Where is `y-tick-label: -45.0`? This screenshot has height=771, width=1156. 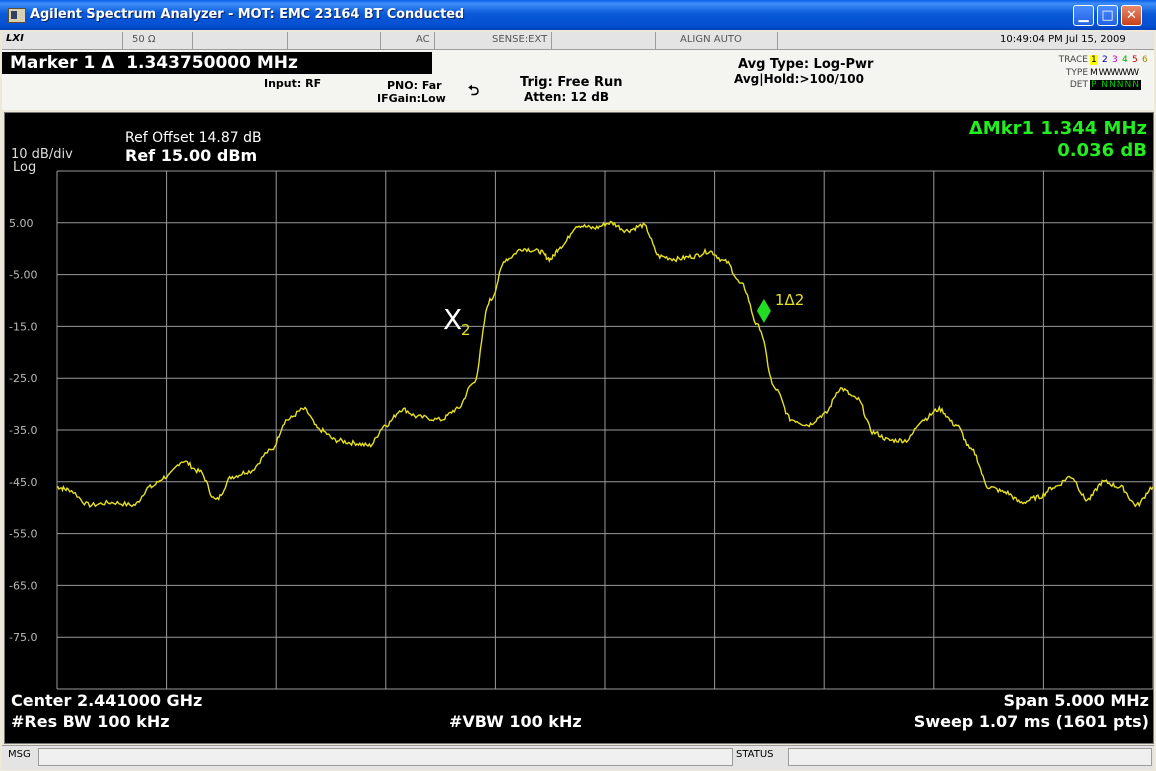
y-tick-label: -45.0 is located at coordinates (23, 482).